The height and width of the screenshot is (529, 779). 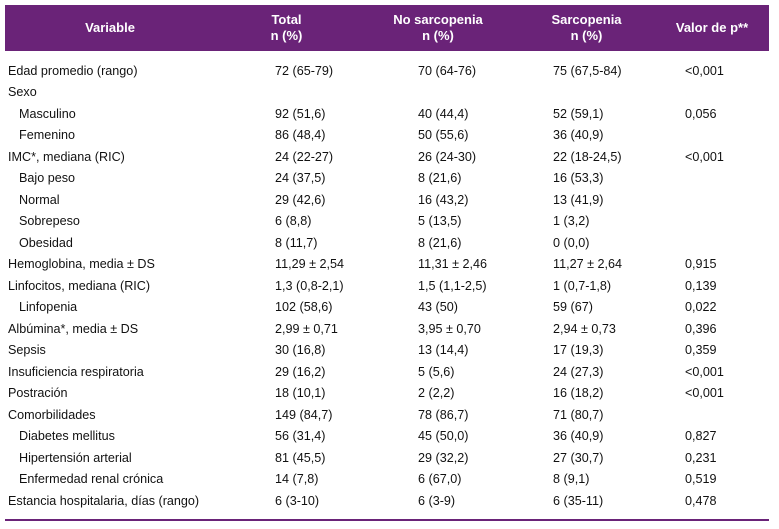 I want to click on cell-no-sarcopenia: 5 (5,6), so click(x=436, y=371).